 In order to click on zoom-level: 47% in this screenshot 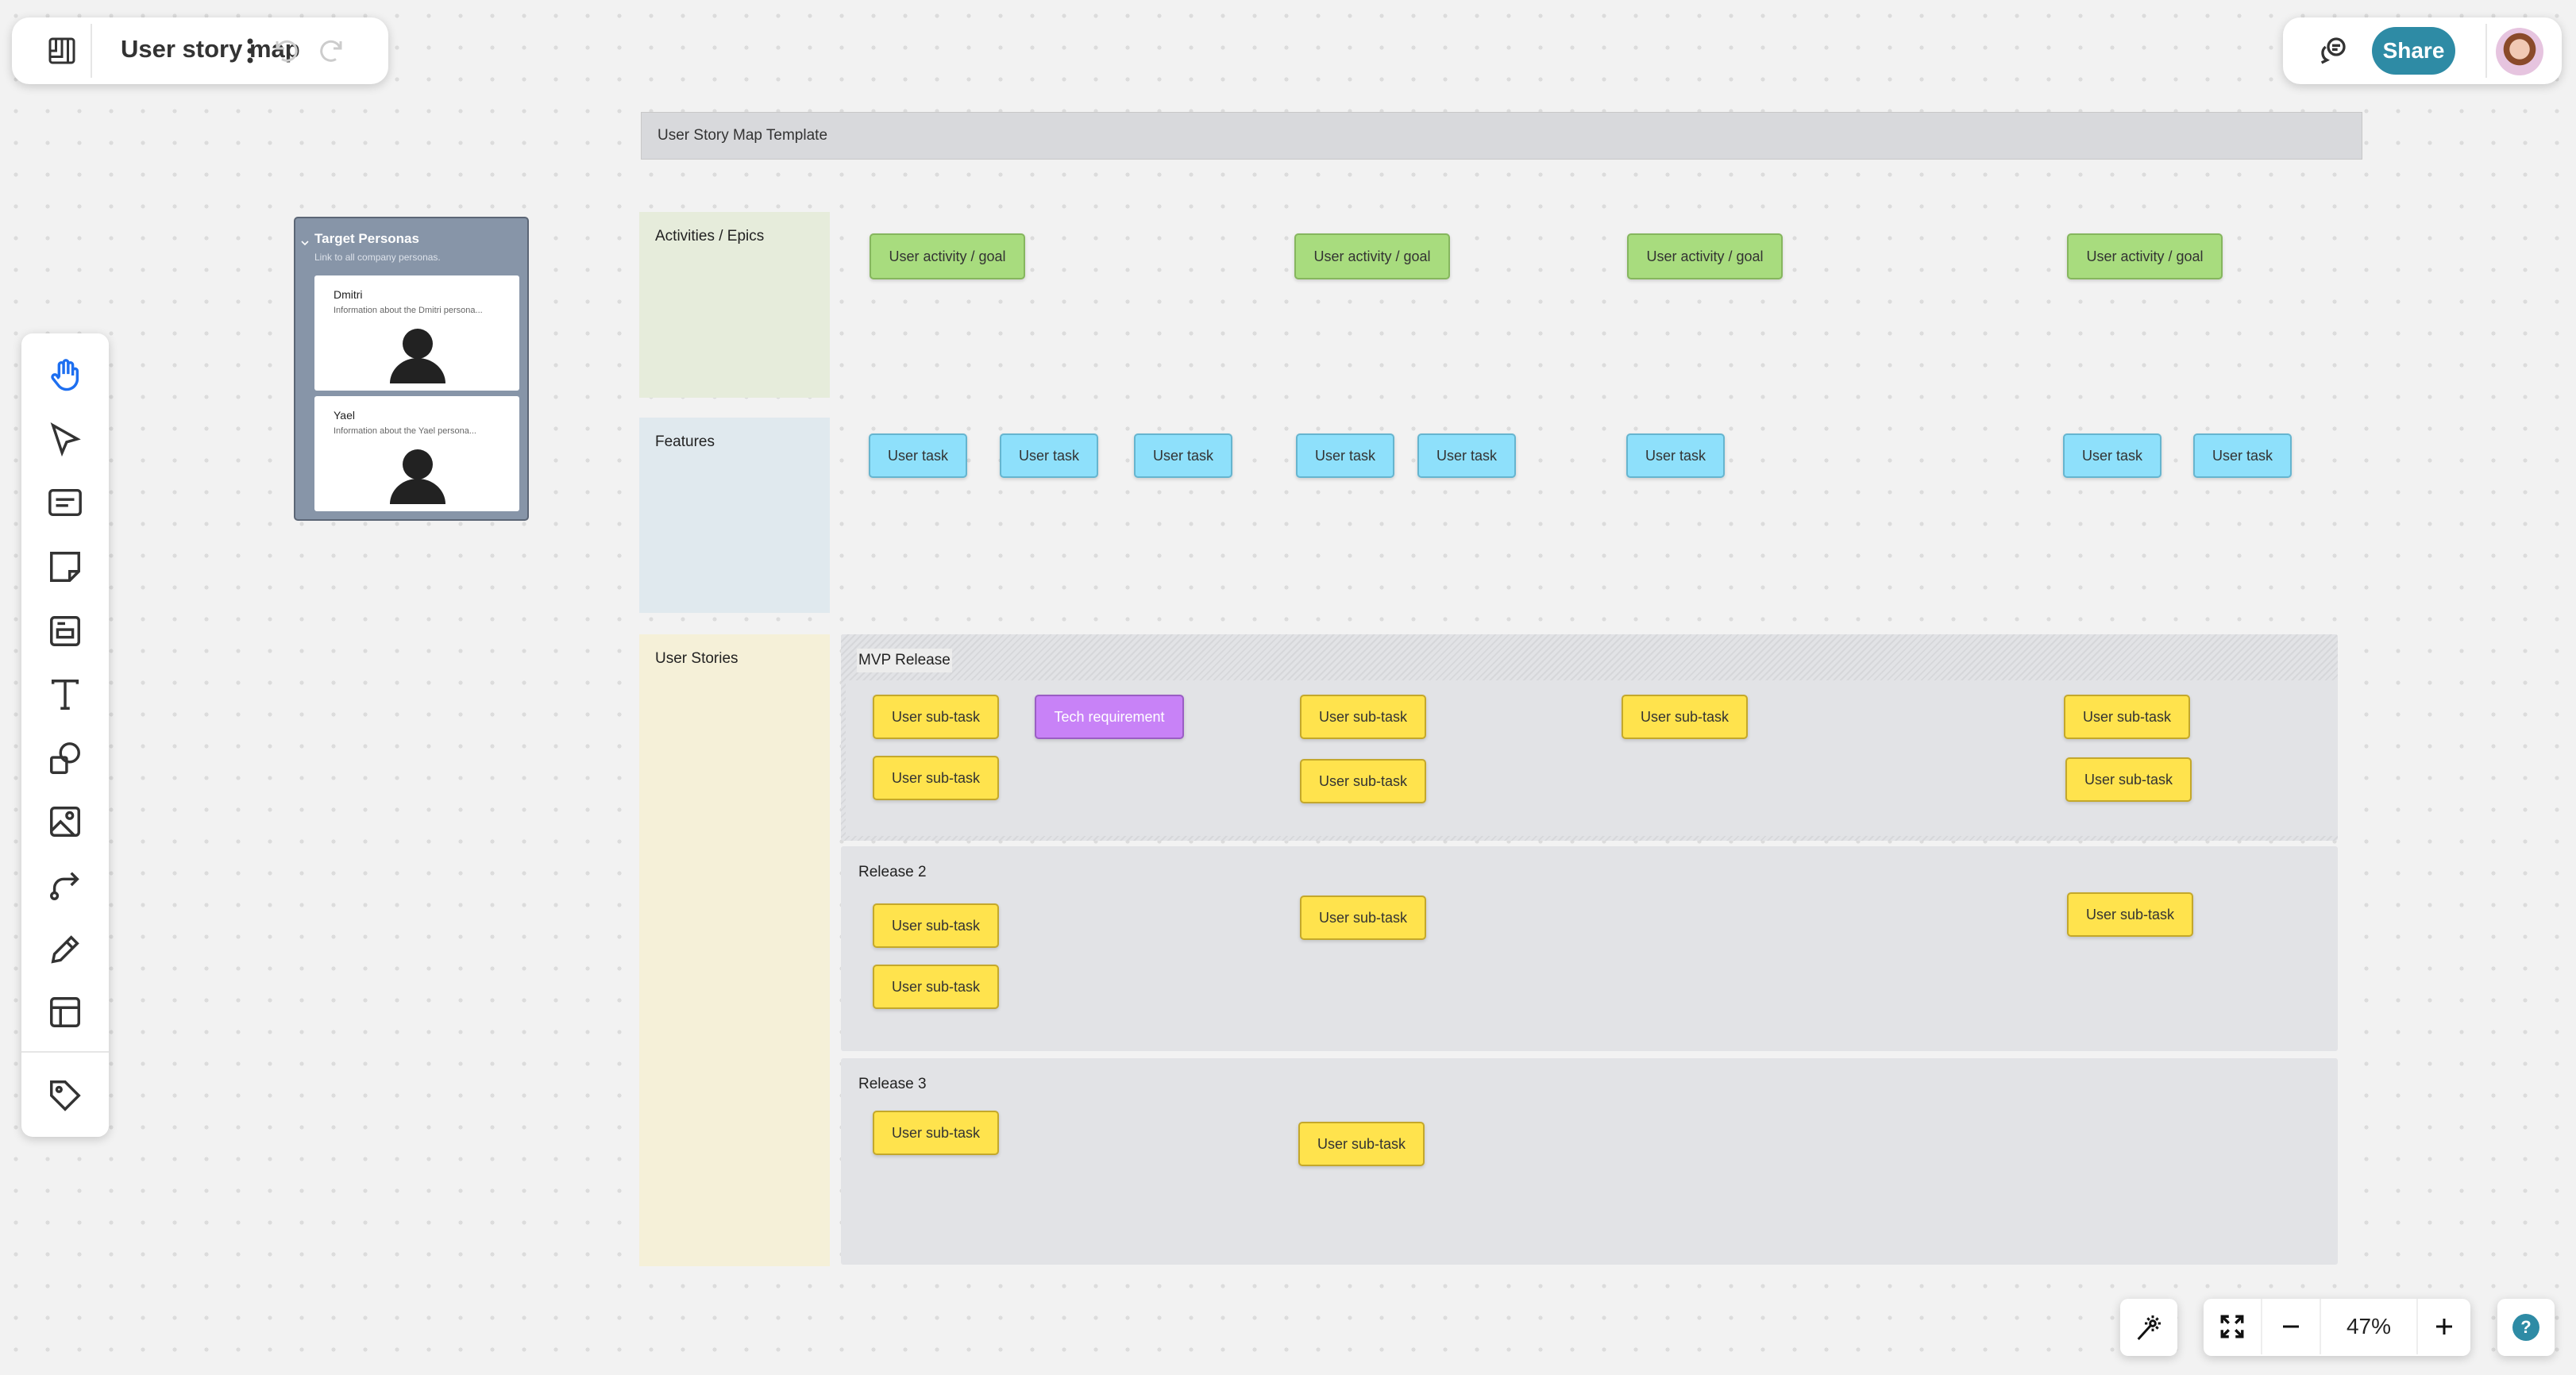, I will do `click(2369, 1326)`.